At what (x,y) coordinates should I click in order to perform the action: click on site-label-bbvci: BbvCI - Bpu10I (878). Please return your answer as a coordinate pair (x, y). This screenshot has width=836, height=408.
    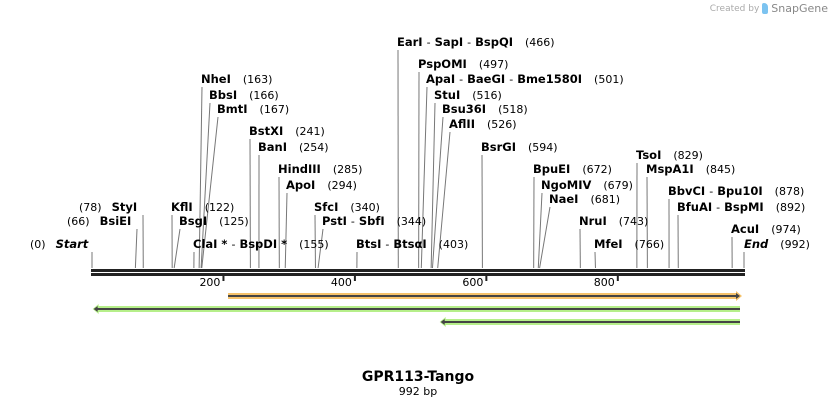
    Looking at the image, I should click on (736, 191).